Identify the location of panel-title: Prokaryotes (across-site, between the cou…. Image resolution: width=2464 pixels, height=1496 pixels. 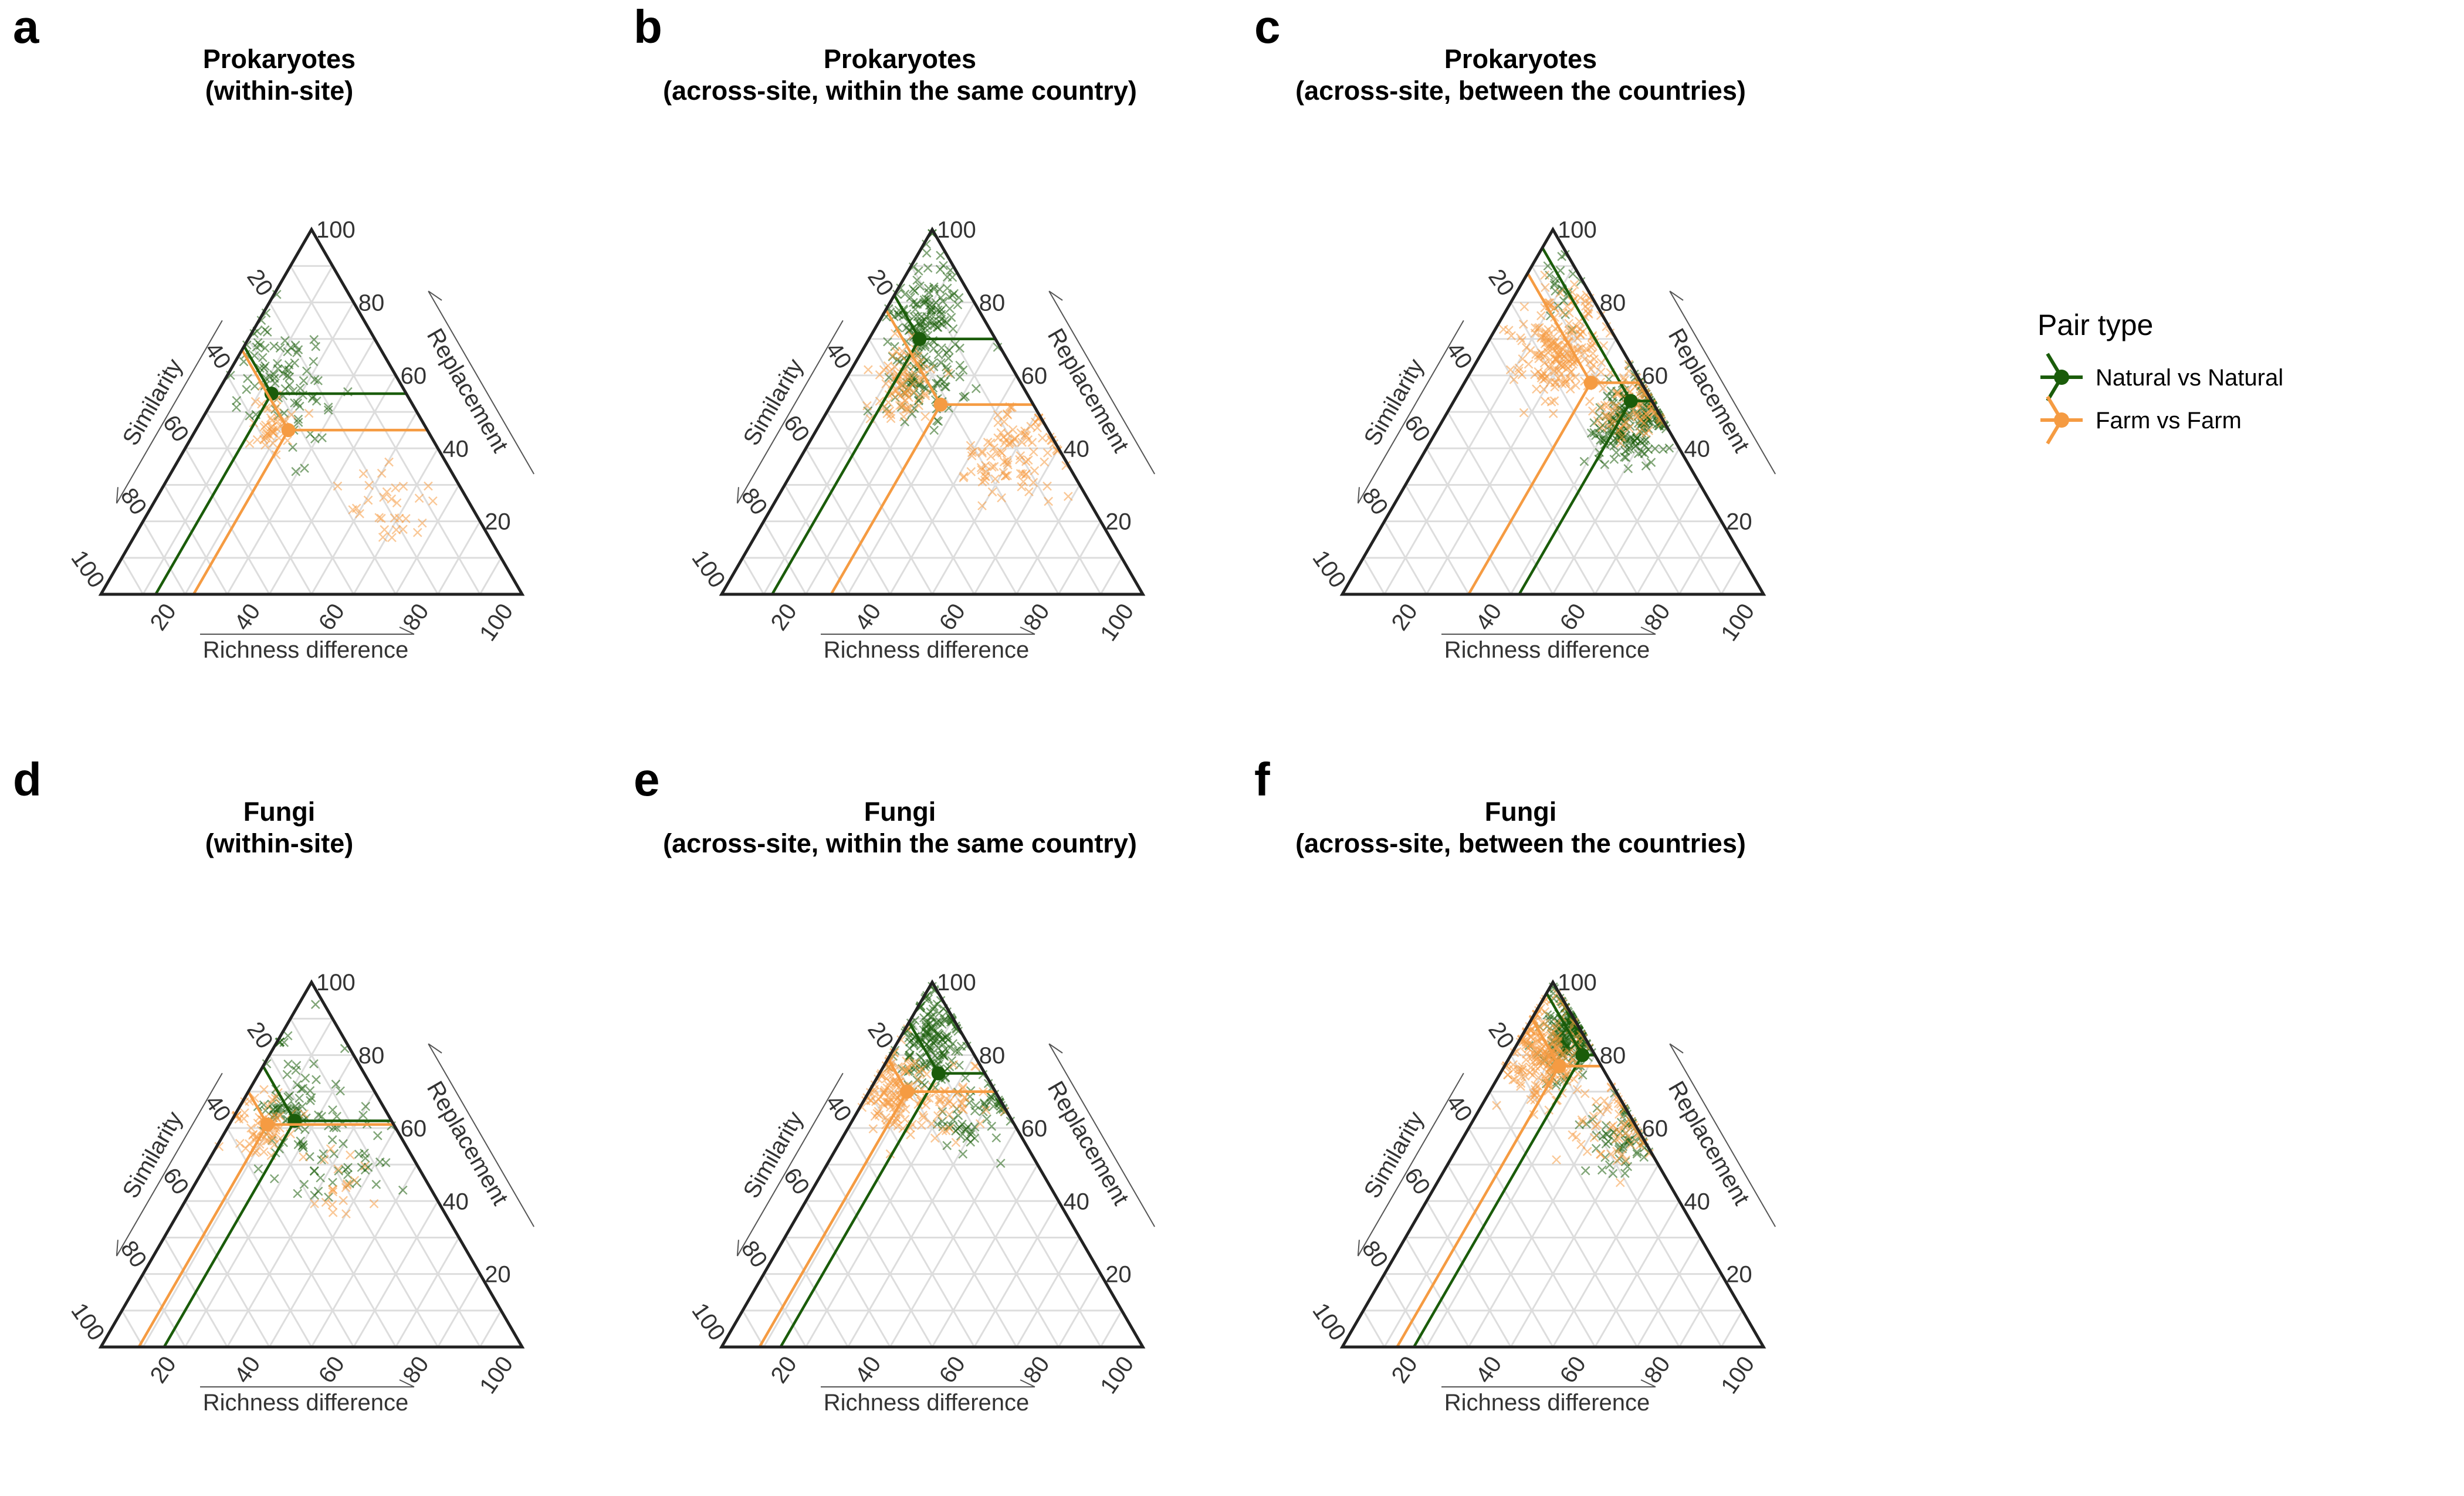
(1520, 75).